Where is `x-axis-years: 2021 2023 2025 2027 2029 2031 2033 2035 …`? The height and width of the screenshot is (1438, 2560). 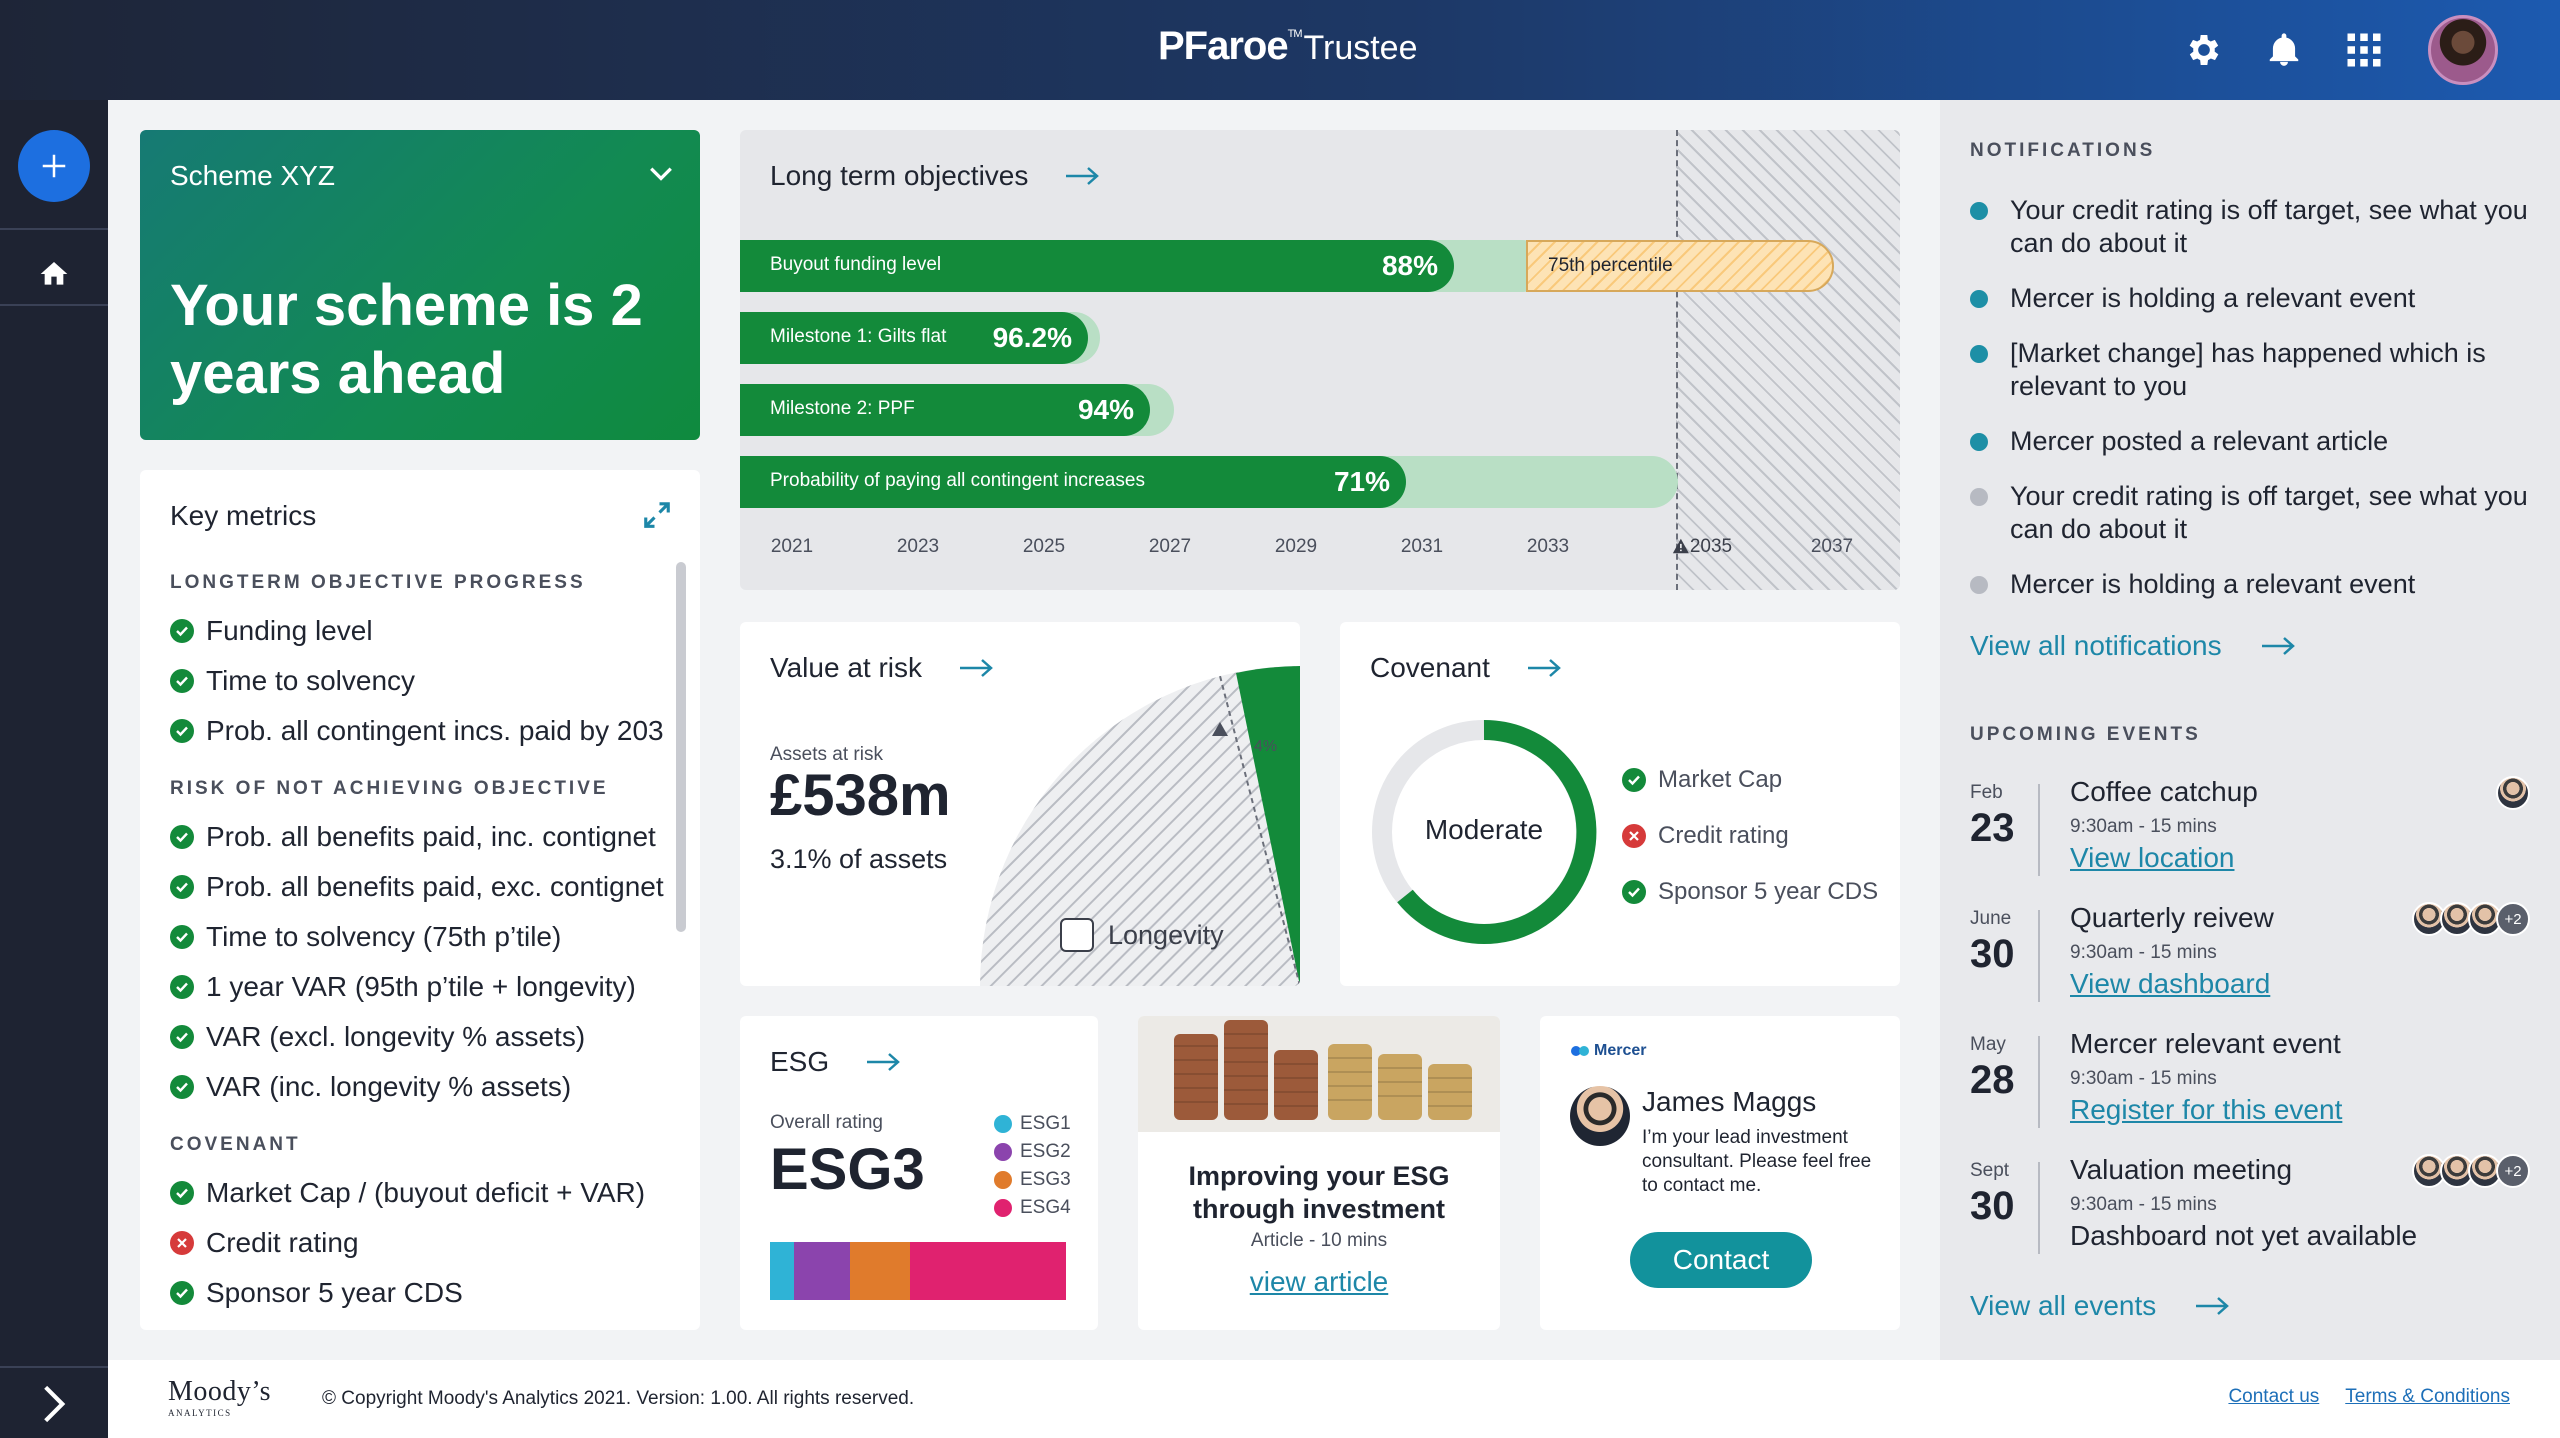 x-axis-years: 2021 2023 2025 2027 2029 2031 2033 2035 … is located at coordinates (1320, 551).